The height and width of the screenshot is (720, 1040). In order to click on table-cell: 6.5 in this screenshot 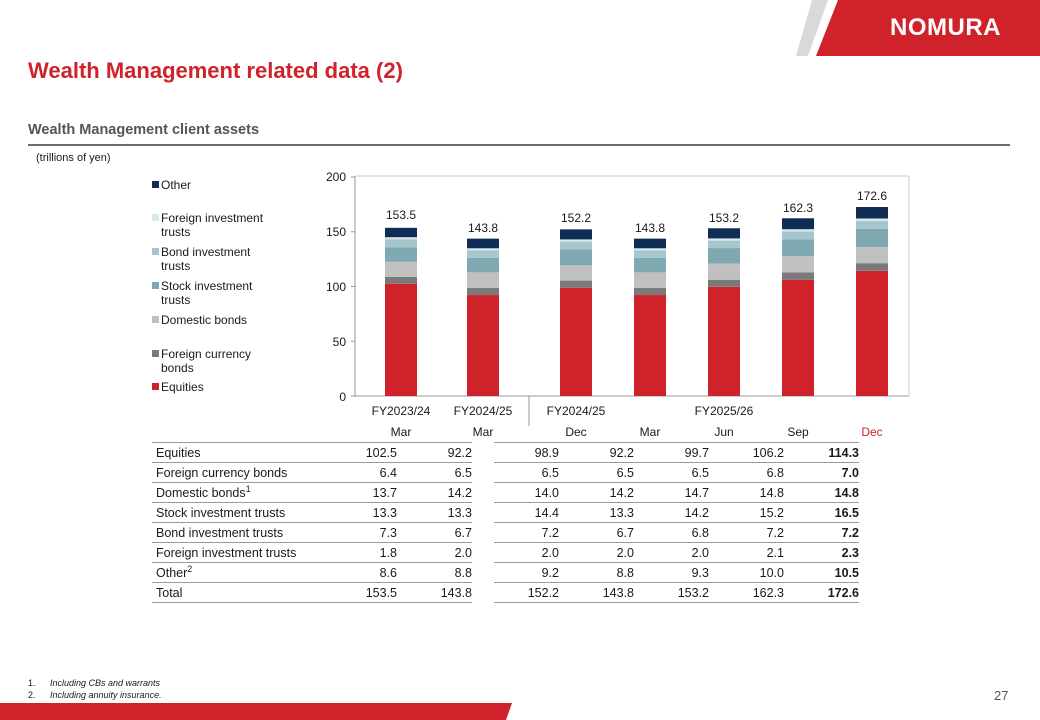, I will do `click(434, 472)`.